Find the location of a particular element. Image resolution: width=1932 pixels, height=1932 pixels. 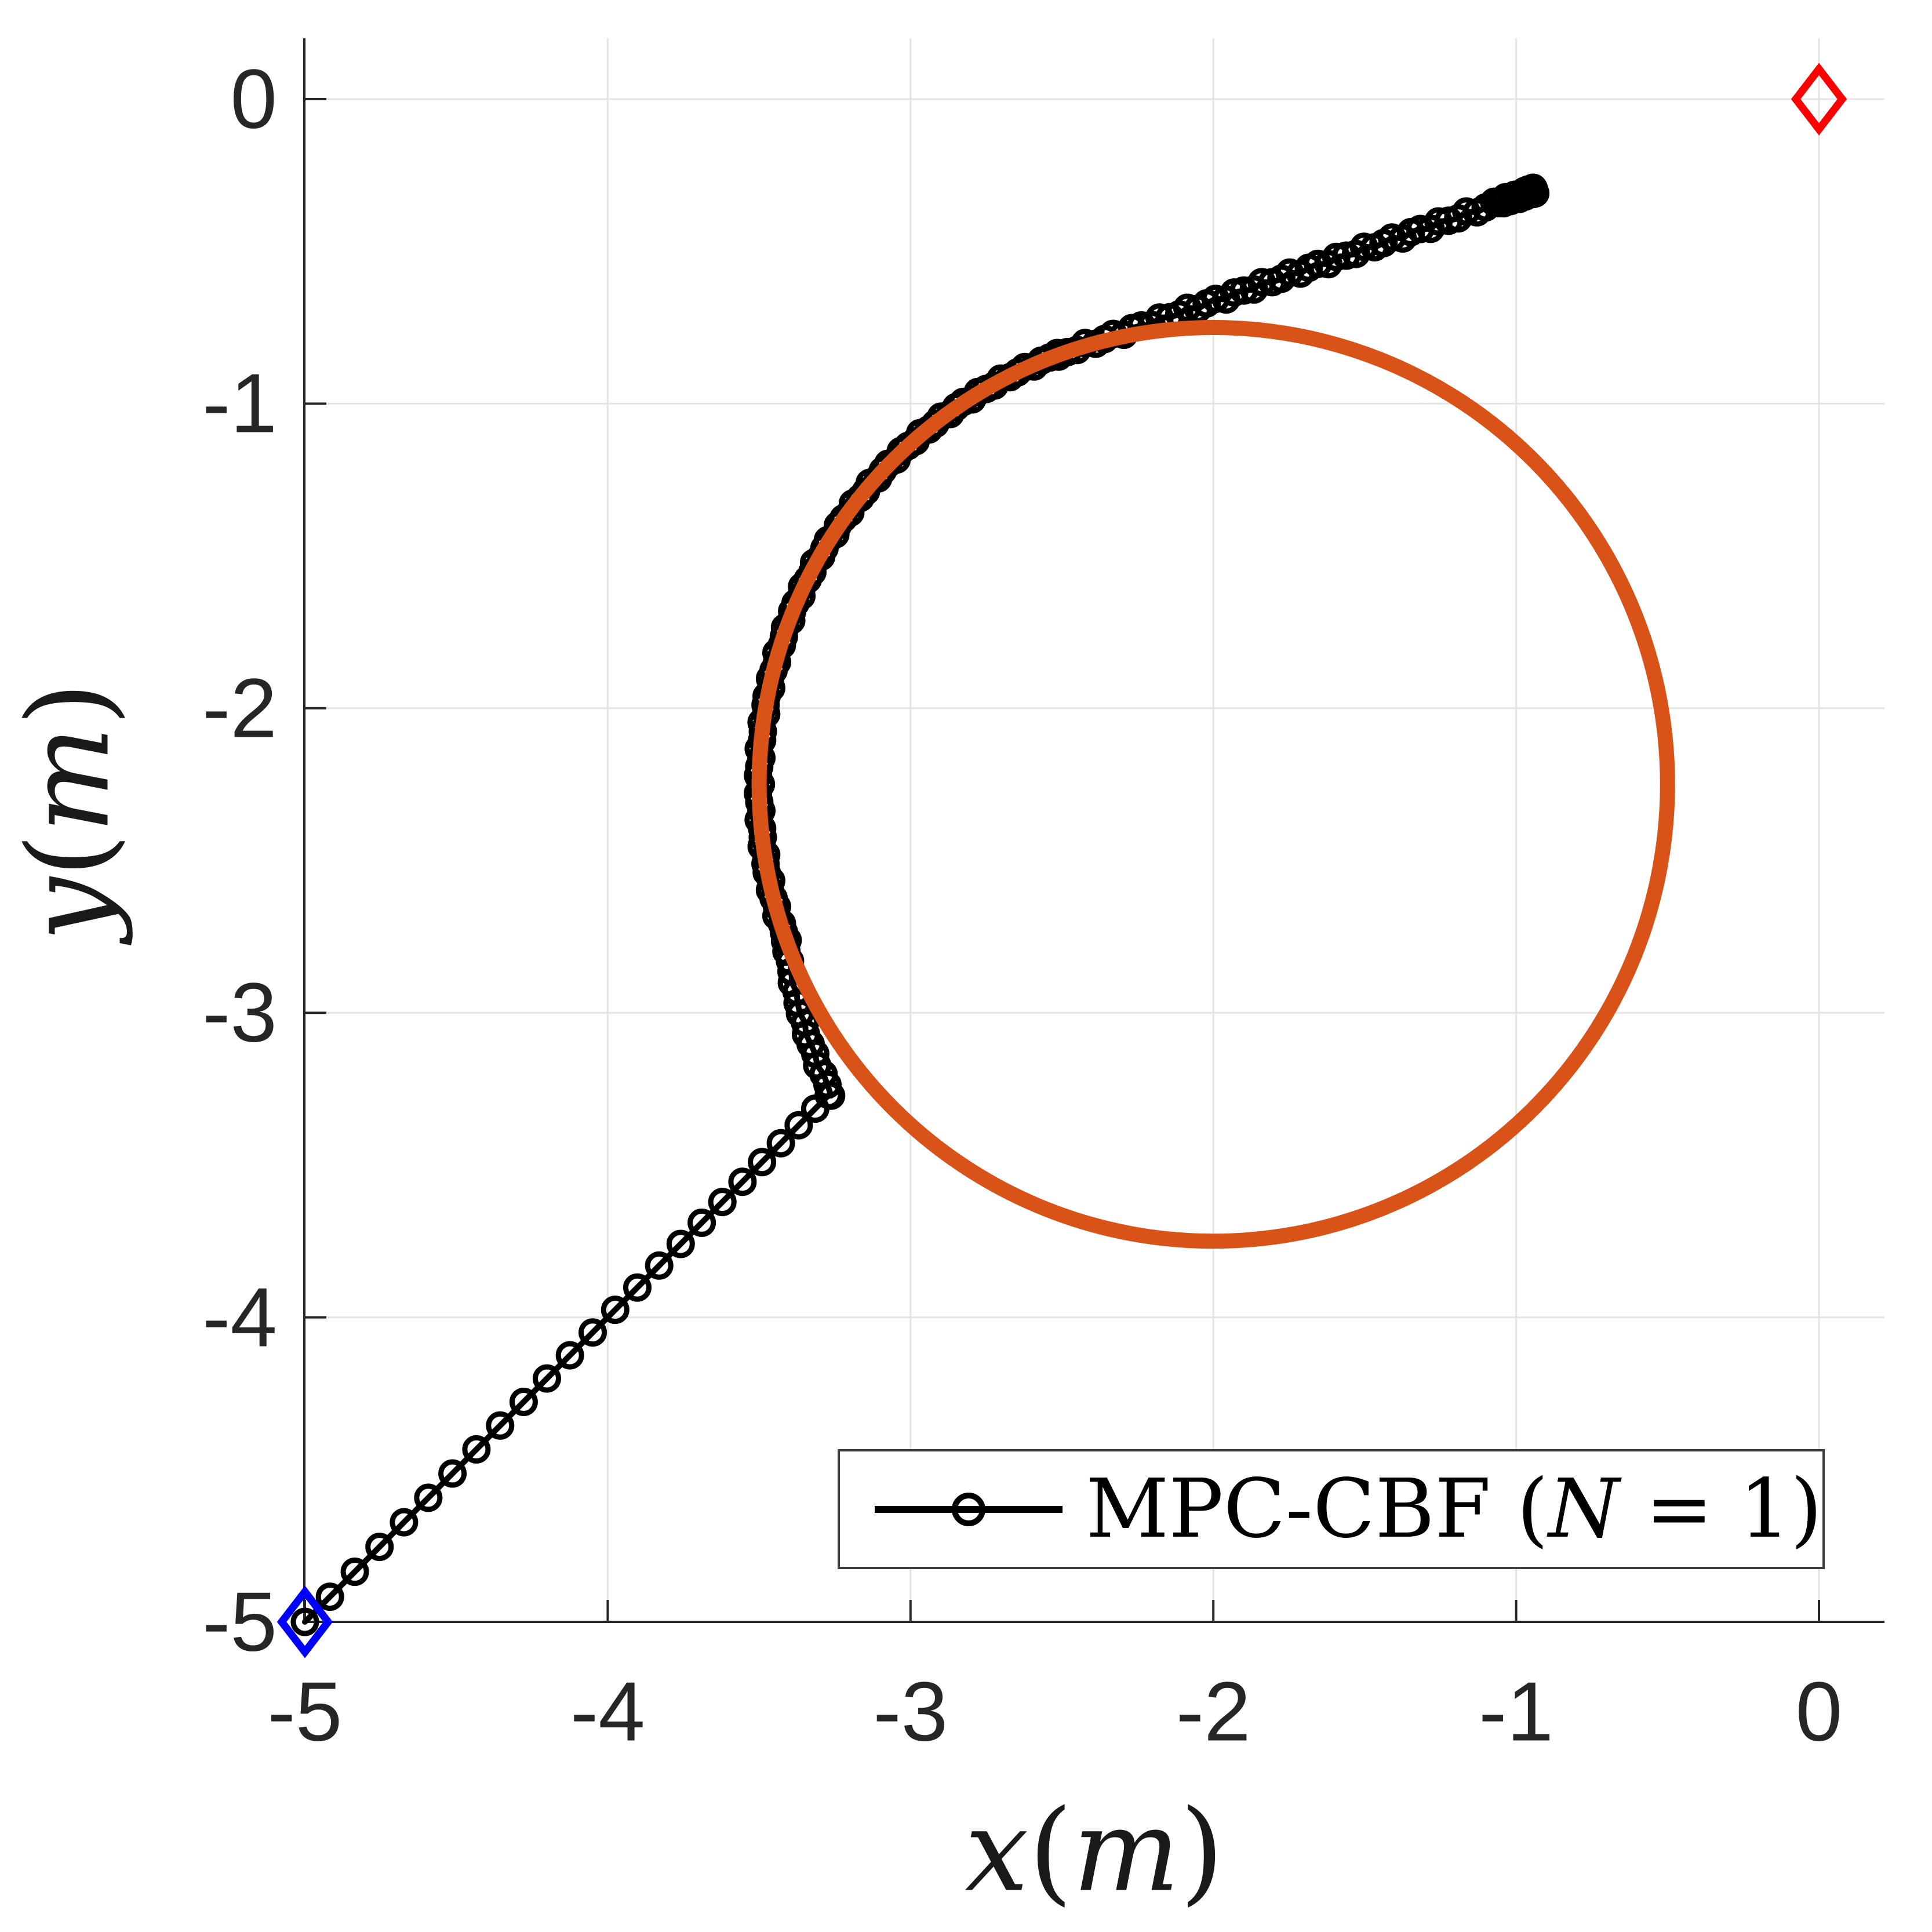

y-axis-label: y(m) is located at coordinates (68, 811).